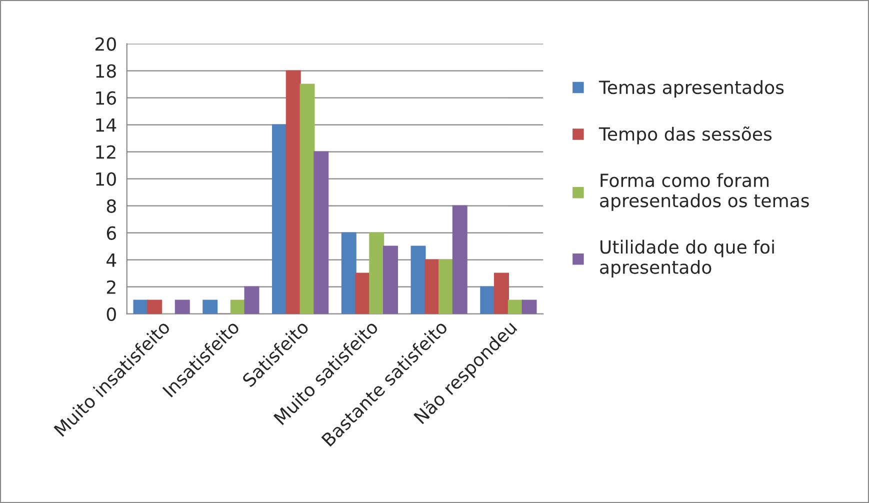 This screenshot has height=503, width=869. What do you see at coordinates (691, 89) in the screenshot?
I see `legend-label: Temas apresentados` at bounding box center [691, 89].